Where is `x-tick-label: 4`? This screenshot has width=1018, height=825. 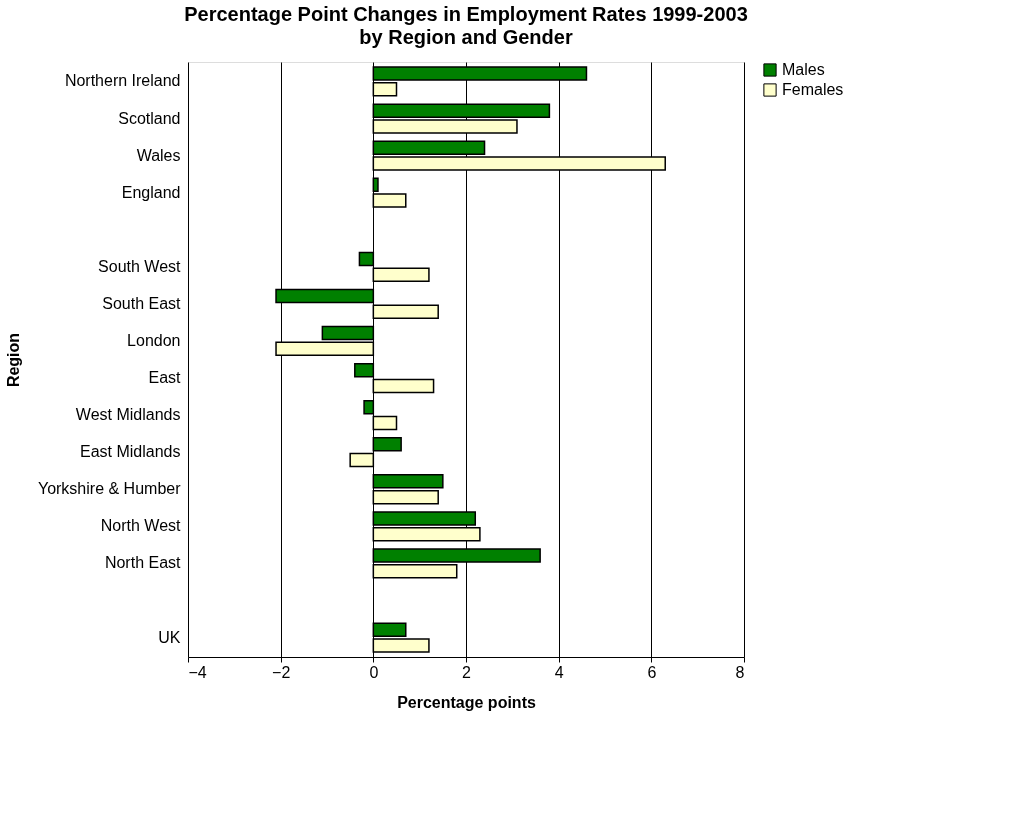 x-tick-label: 4 is located at coordinates (559, 672).